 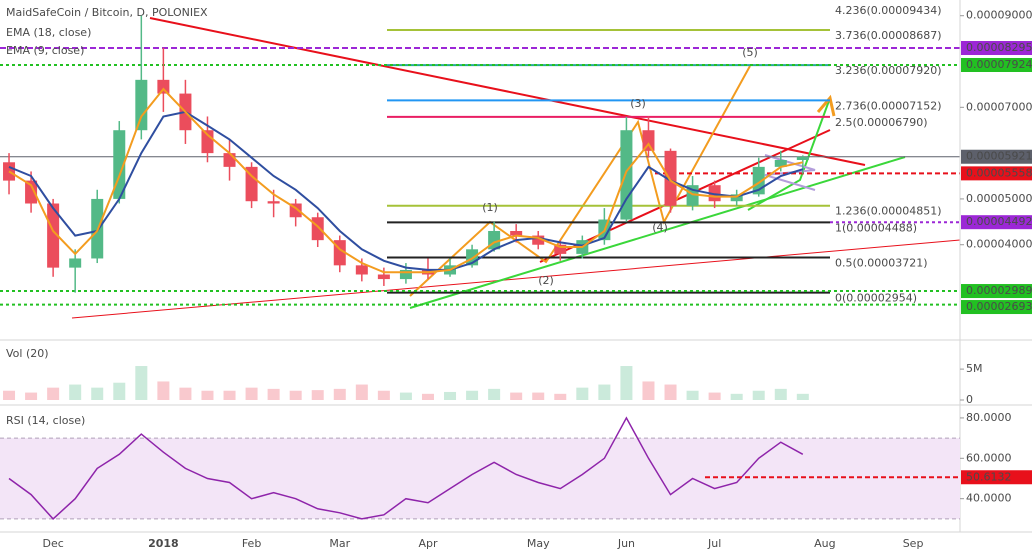 What do you see at coordinates (789, 154) in the screenshot?
I see `projection` at bounding box center [789, 154].